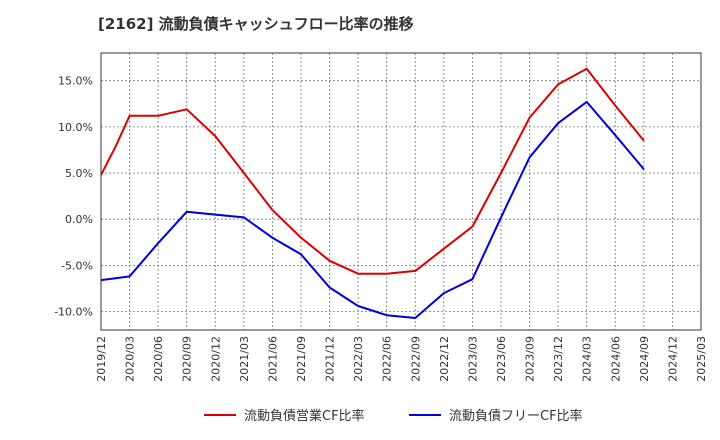 The width and height of the screenshot is (720, 440). Describe the element at coordinates (73, 197) in the screenshot. I see `y-axis-ticks: 15.0% 10.0% 5.0% 0.0% -5.0% -10.0%` at that location.